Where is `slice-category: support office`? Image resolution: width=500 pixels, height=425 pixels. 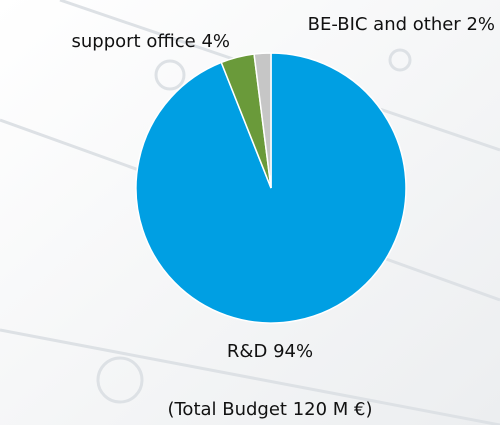
slice-category: support office is located at coordinates (133, 41).